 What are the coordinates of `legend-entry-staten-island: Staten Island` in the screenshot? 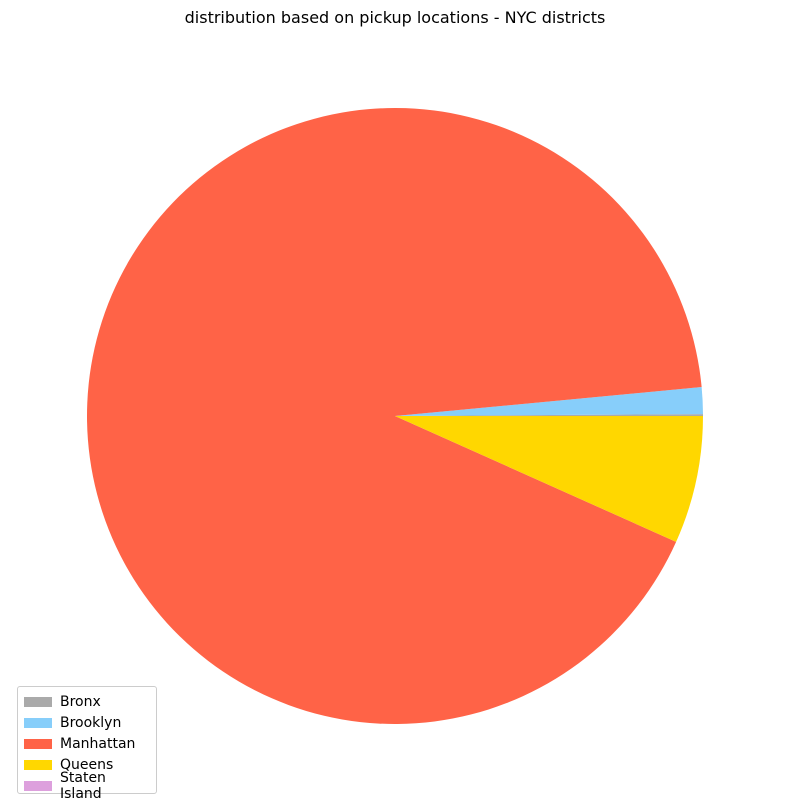 It's located at (87, 786).